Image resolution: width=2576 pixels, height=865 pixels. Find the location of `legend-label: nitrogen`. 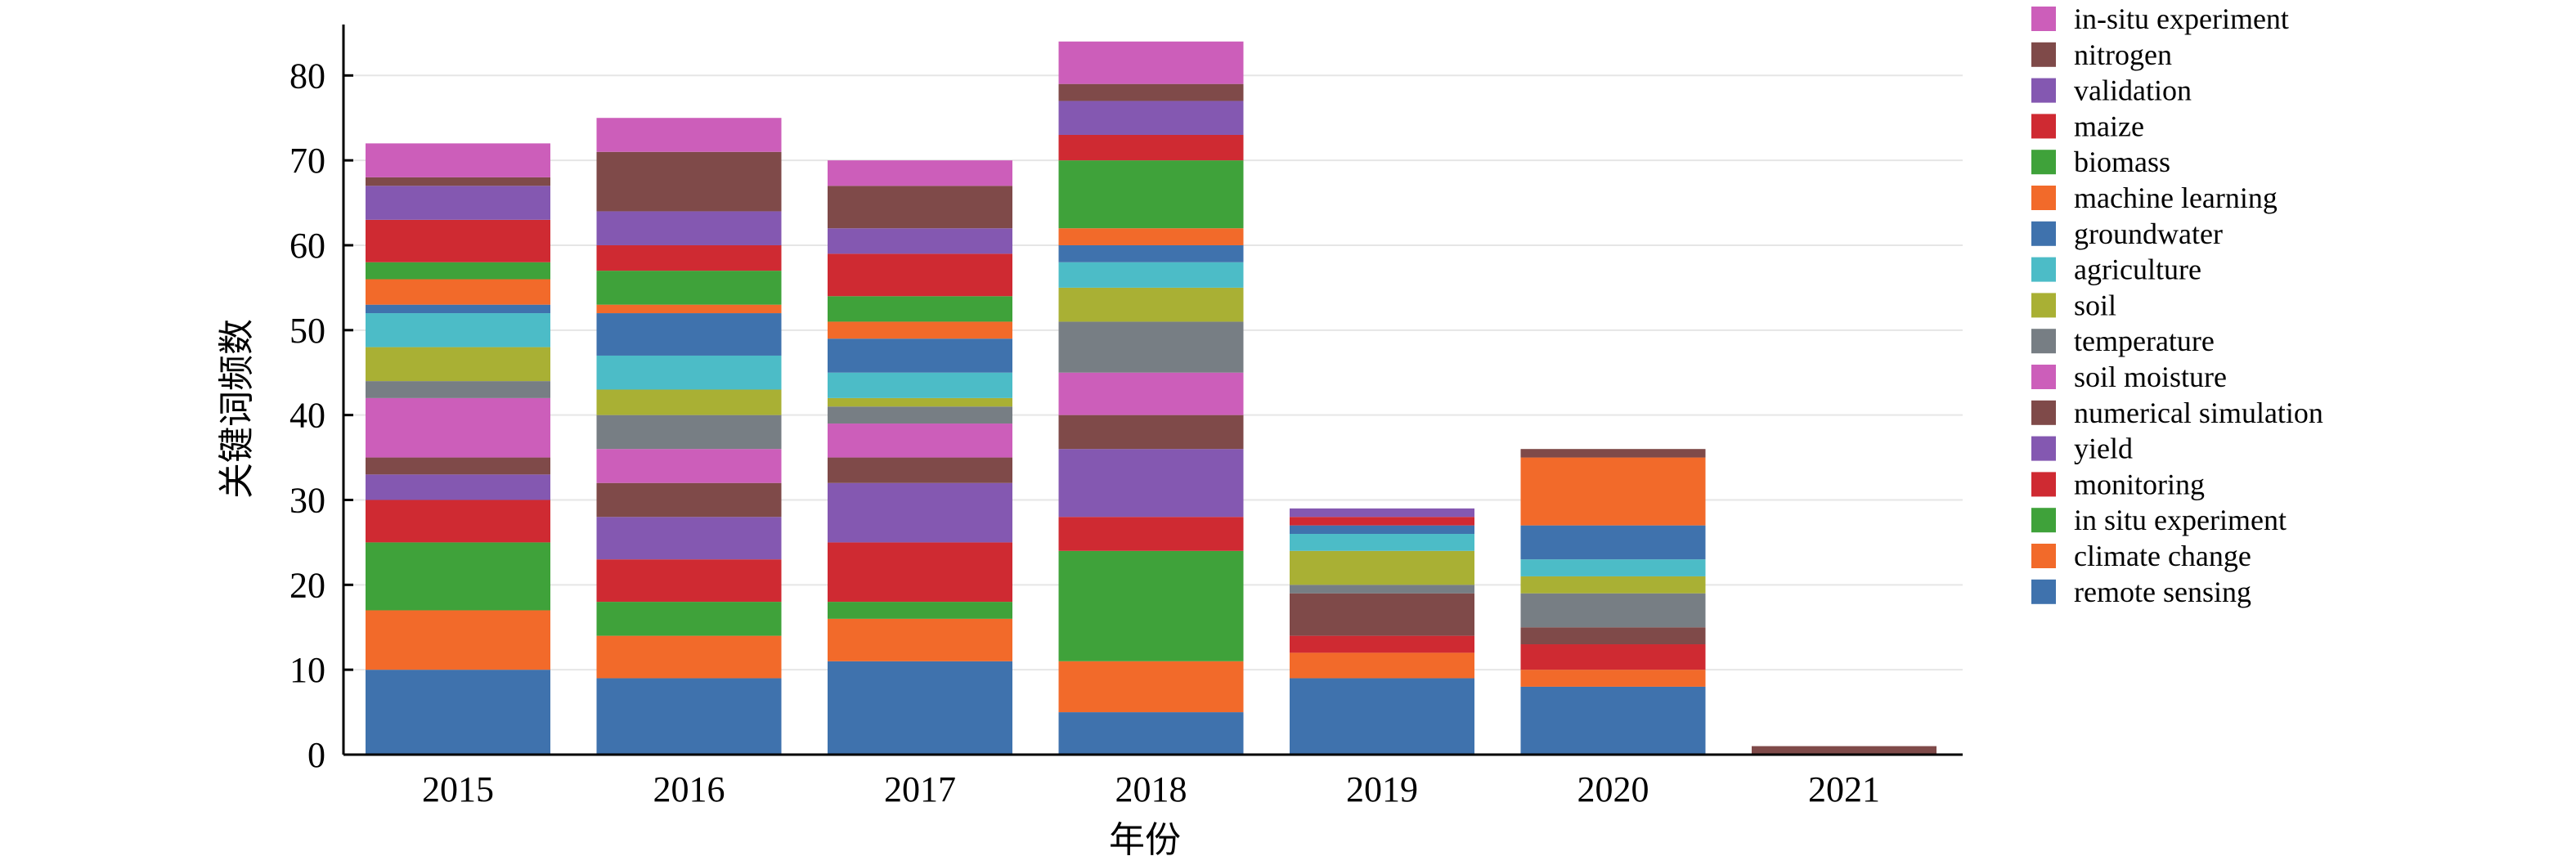

legend-label: nitrogen is located at coordinates (2123, 54).